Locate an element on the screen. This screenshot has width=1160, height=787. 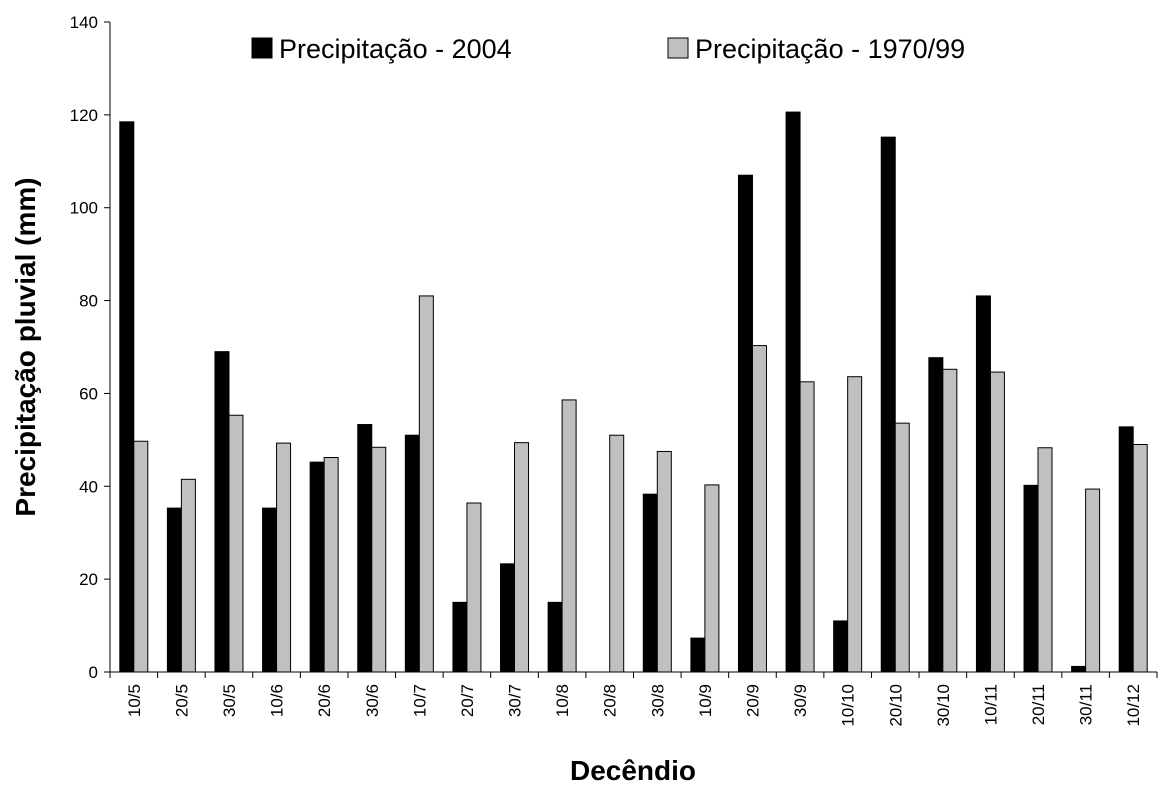
x-tick-label: 30/5 is located at coordinates (229, 700).